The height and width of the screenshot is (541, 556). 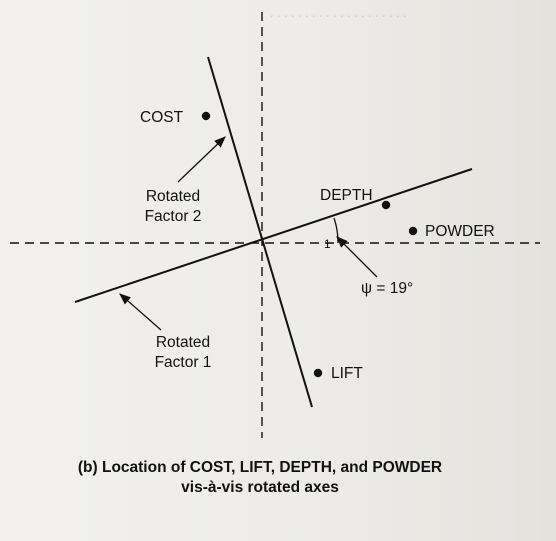 I want to click on lift-point, so click(x=318, y=373).